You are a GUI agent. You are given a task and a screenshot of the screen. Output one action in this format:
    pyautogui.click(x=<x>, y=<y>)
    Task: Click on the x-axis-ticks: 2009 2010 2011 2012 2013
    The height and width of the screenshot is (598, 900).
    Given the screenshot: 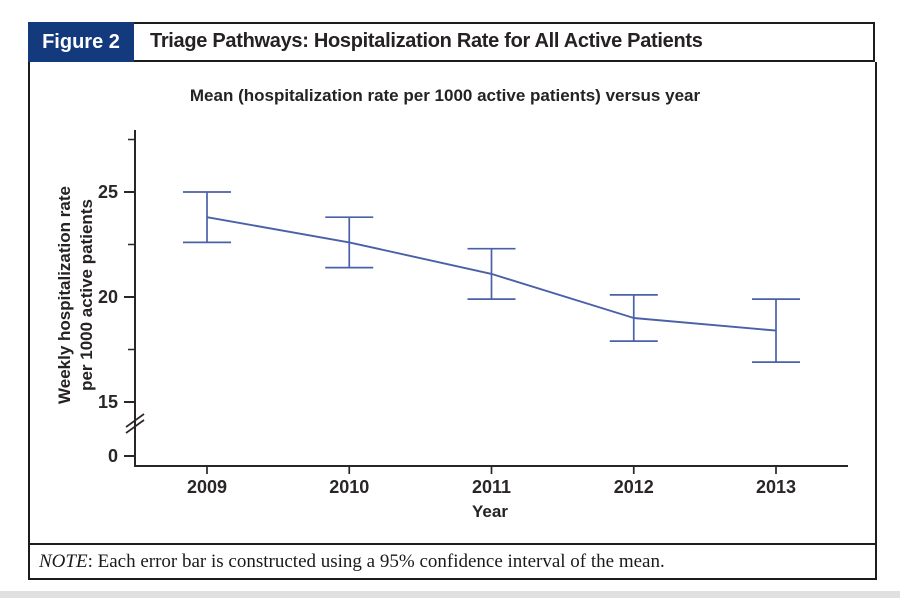 What is the action you would take?
    pyautogui.click(x=491, y=481)
    